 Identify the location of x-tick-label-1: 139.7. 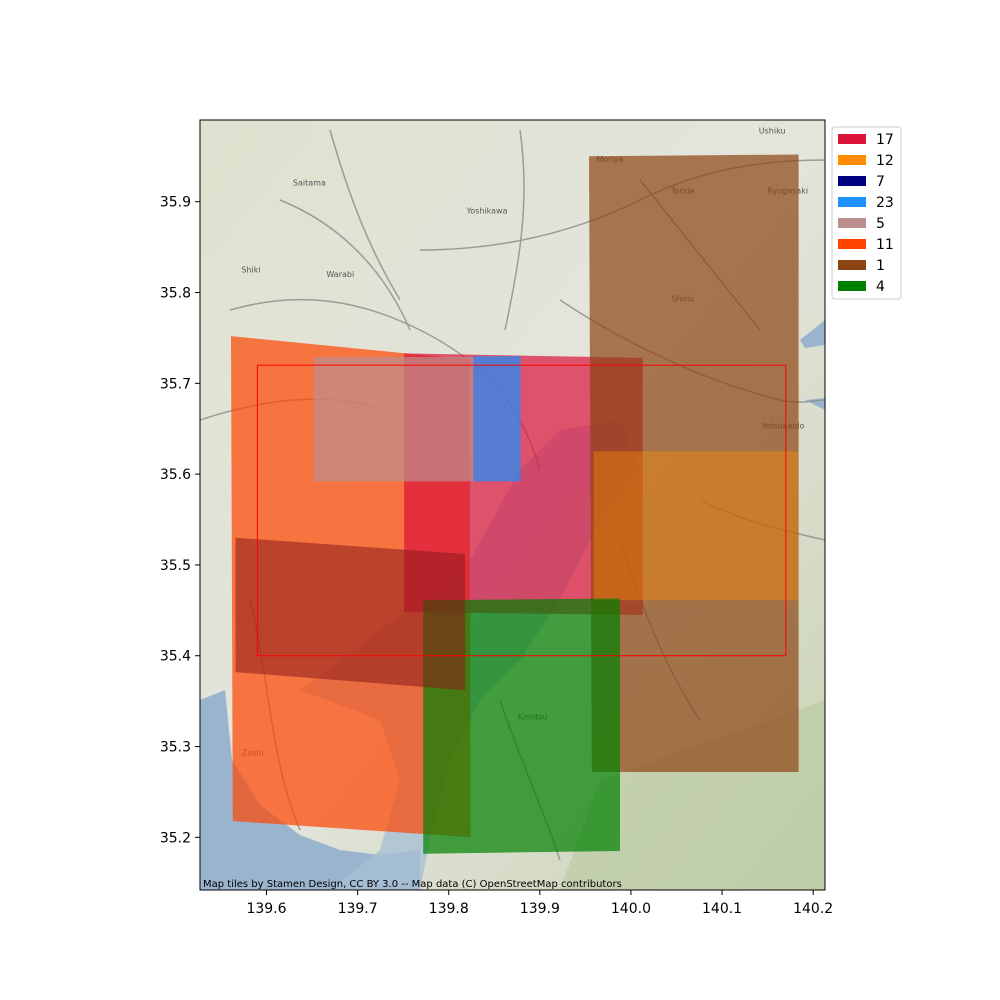
(358, 909).